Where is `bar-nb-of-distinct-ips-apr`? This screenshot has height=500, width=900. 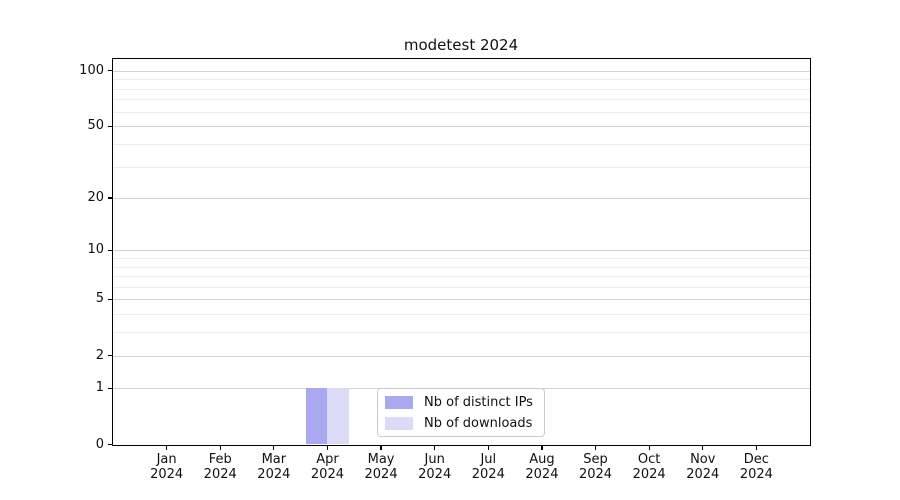 bar-nb-of-distinct-ips-apr is located at coordinates (316, 416).